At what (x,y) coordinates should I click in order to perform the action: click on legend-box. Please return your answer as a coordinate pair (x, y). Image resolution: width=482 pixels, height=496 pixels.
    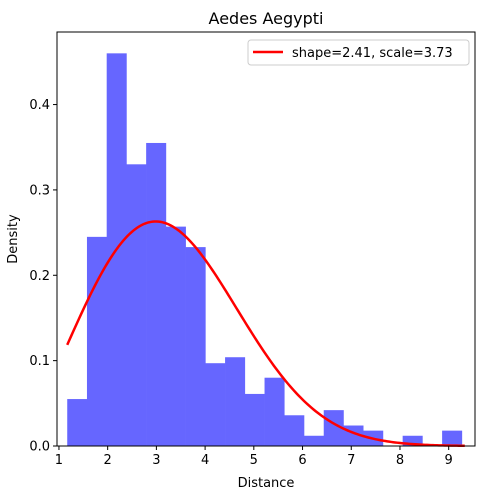
    Looking at the image, I should click on (358, 52).